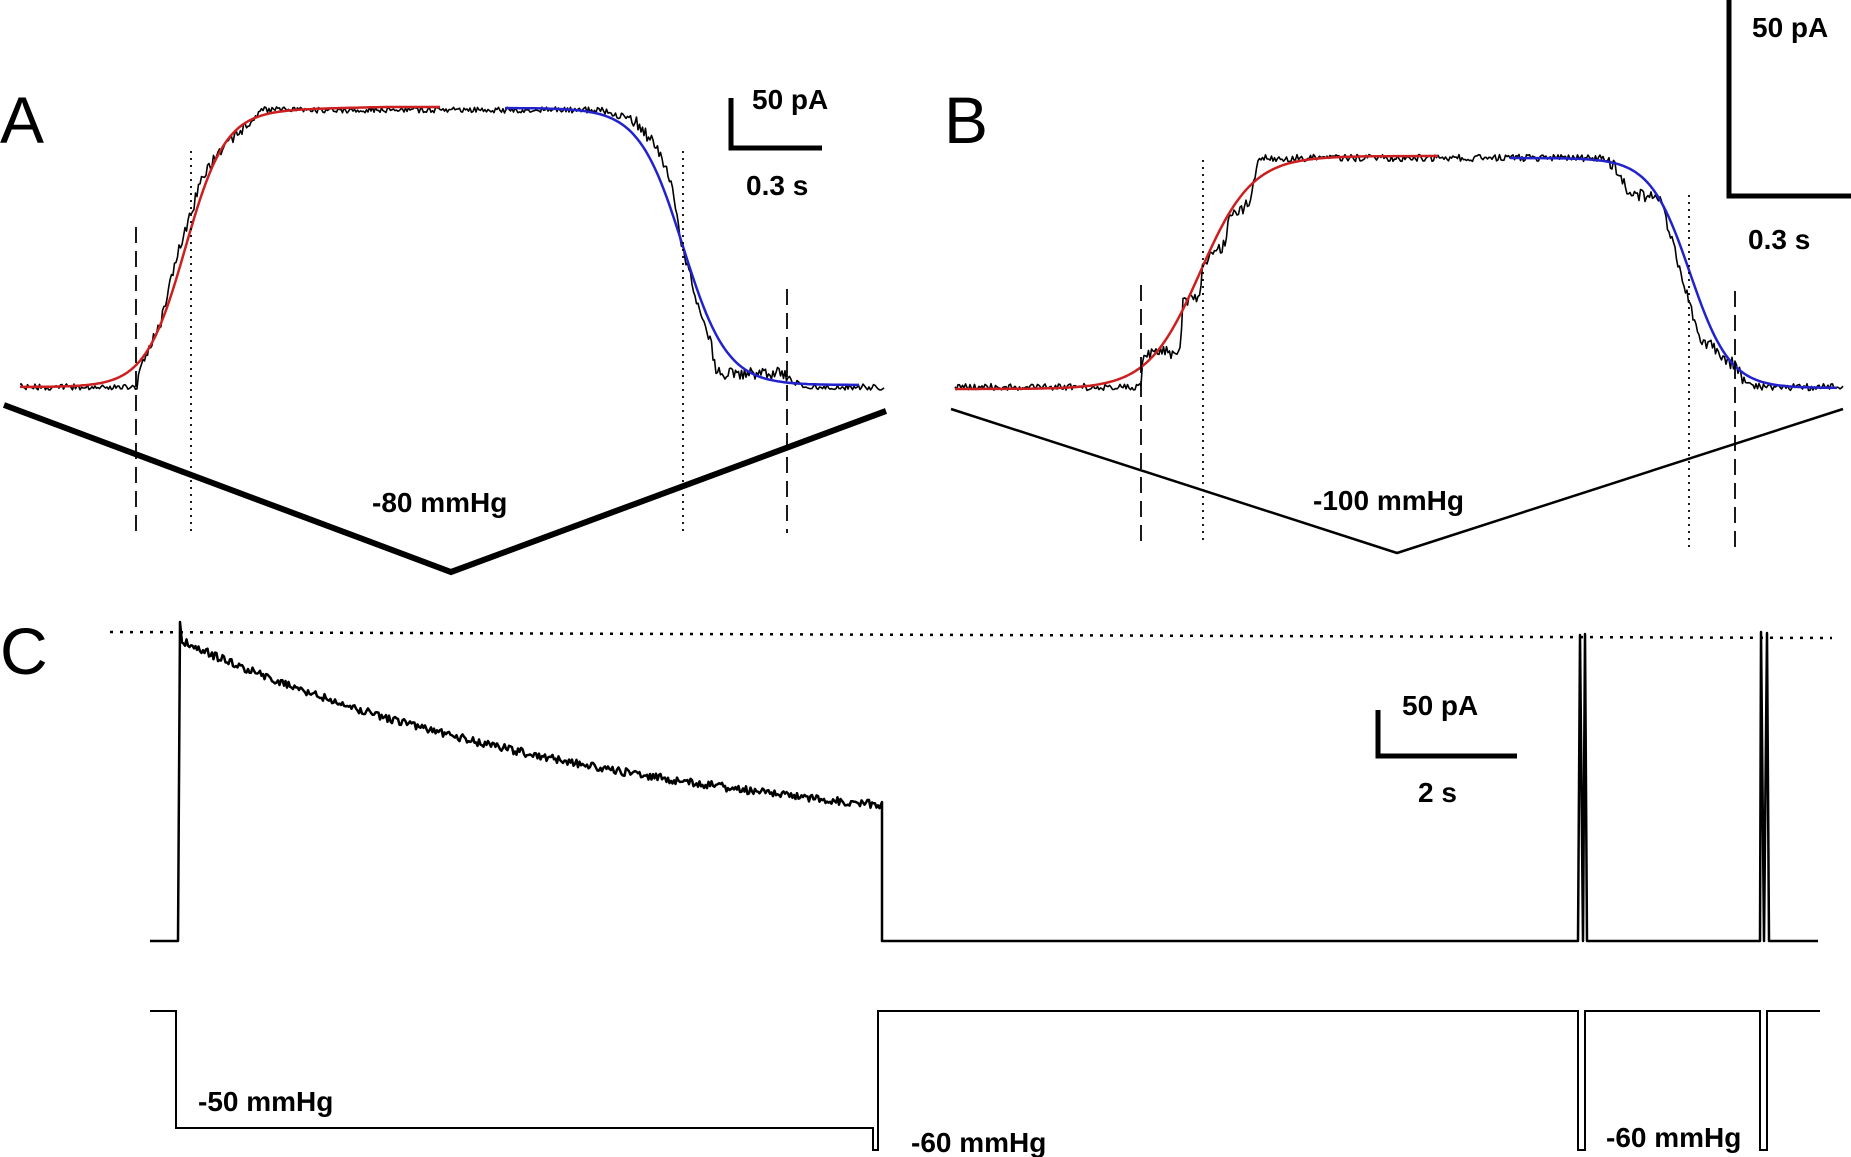 The width and height of the screenshot is (1851, 1157). What do you see at coordinates (966, 120) in the screenshot?
I see `panel-b-letter: B` at bounding box center [966, 120].